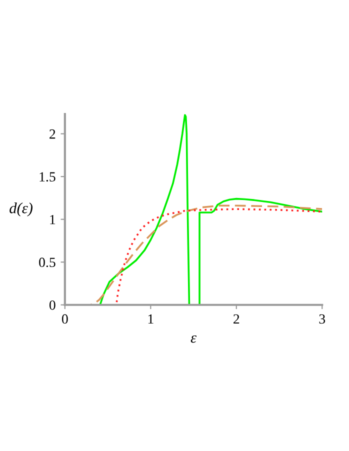 This screenshot has height=451, width=349. What do you see at coordinates (21, 209) in the screenshot?
I see `y-axis-title: d(ε)` at bounding box center [21, 209].